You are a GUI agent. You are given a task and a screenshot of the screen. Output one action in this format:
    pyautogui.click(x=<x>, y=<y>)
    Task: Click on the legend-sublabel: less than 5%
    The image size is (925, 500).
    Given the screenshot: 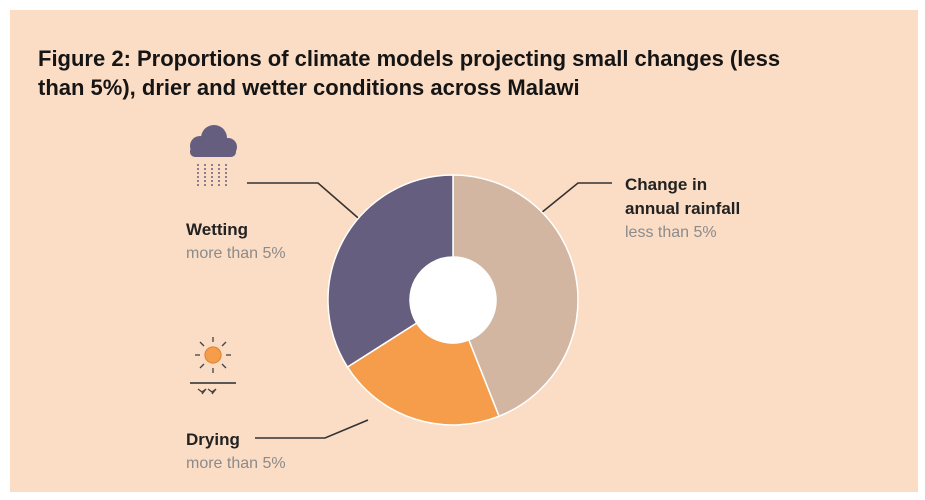 What is the action you would take?
    pyautogui.click(x=671, y=232)
    